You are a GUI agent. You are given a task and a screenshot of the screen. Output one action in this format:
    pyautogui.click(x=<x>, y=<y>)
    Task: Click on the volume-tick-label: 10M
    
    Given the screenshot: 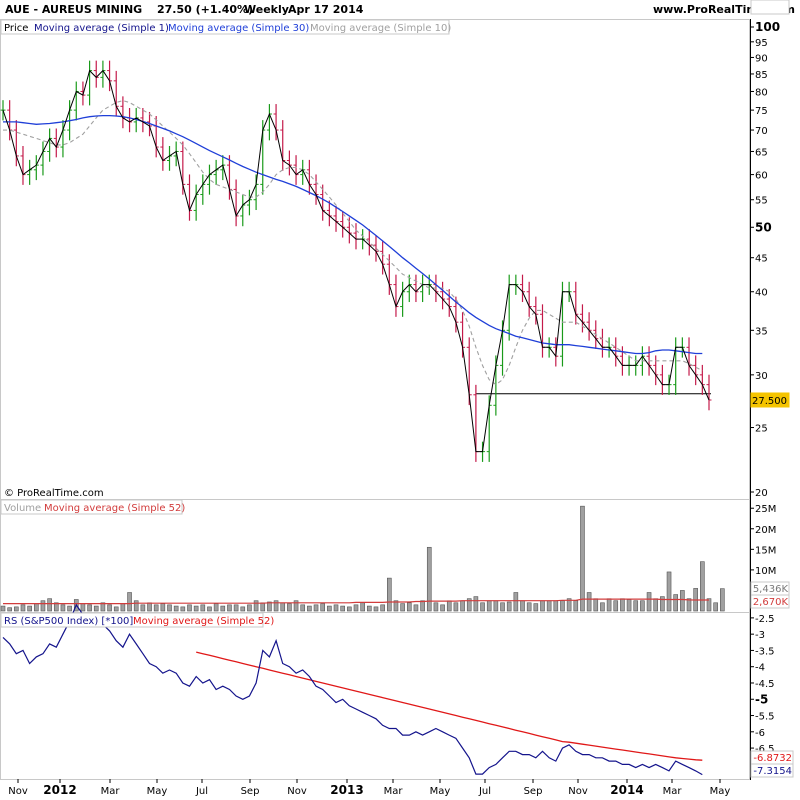 What is the action you would take?
    pyautogui.click(x=765, y=571)
    